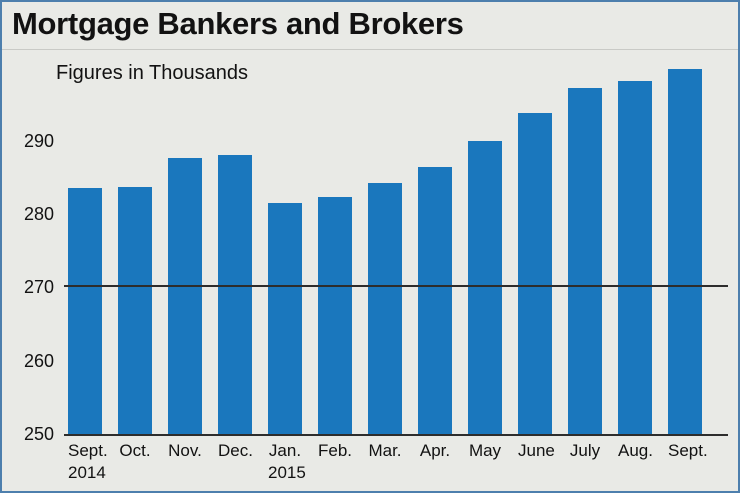  Describe the element at coordinates (235, 294) in the screenshot. I see `bar-dec` at that location.